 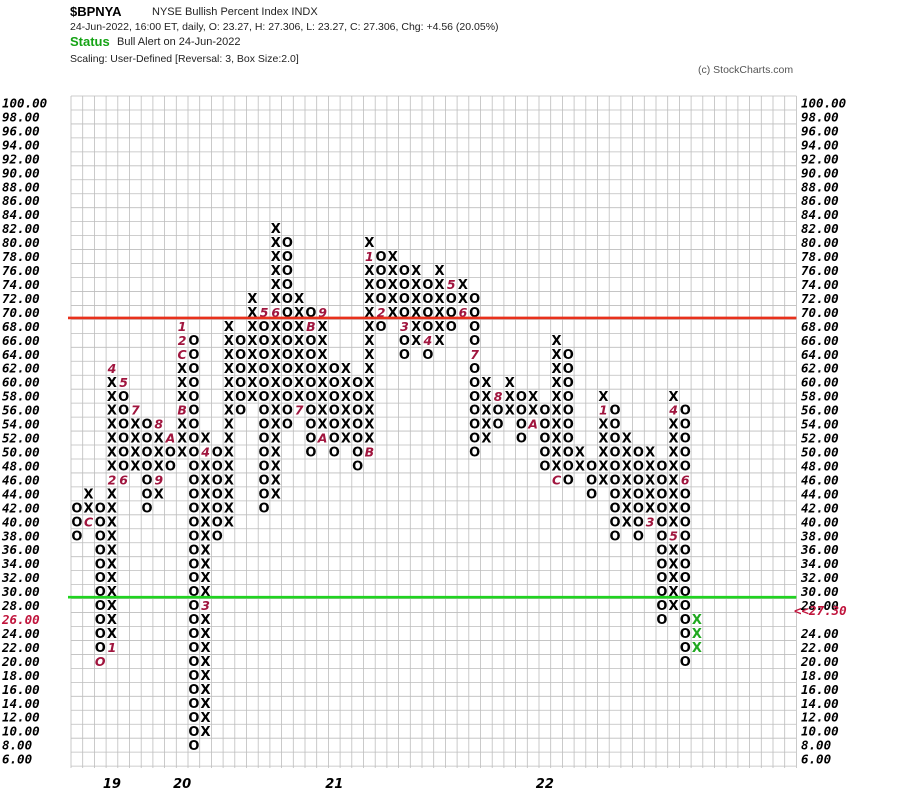 I want to click on right-axis-tick: 8.00, so click(x=816, y=745).